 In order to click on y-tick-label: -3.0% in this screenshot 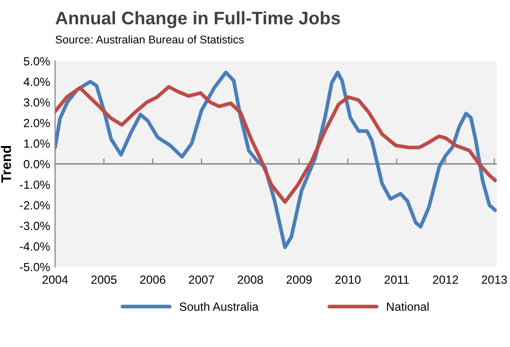, I will do `click(35, 226)`.